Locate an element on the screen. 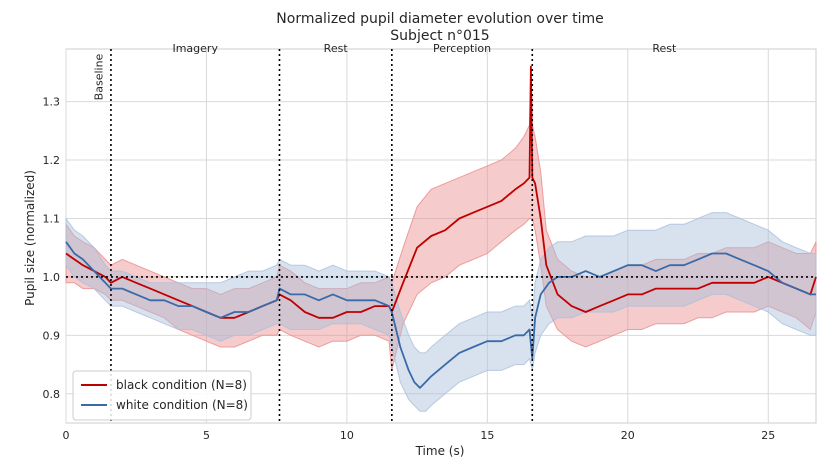 The width and height of the screenshot is (825, 468). legend-box is located at coordinates (162, 395).